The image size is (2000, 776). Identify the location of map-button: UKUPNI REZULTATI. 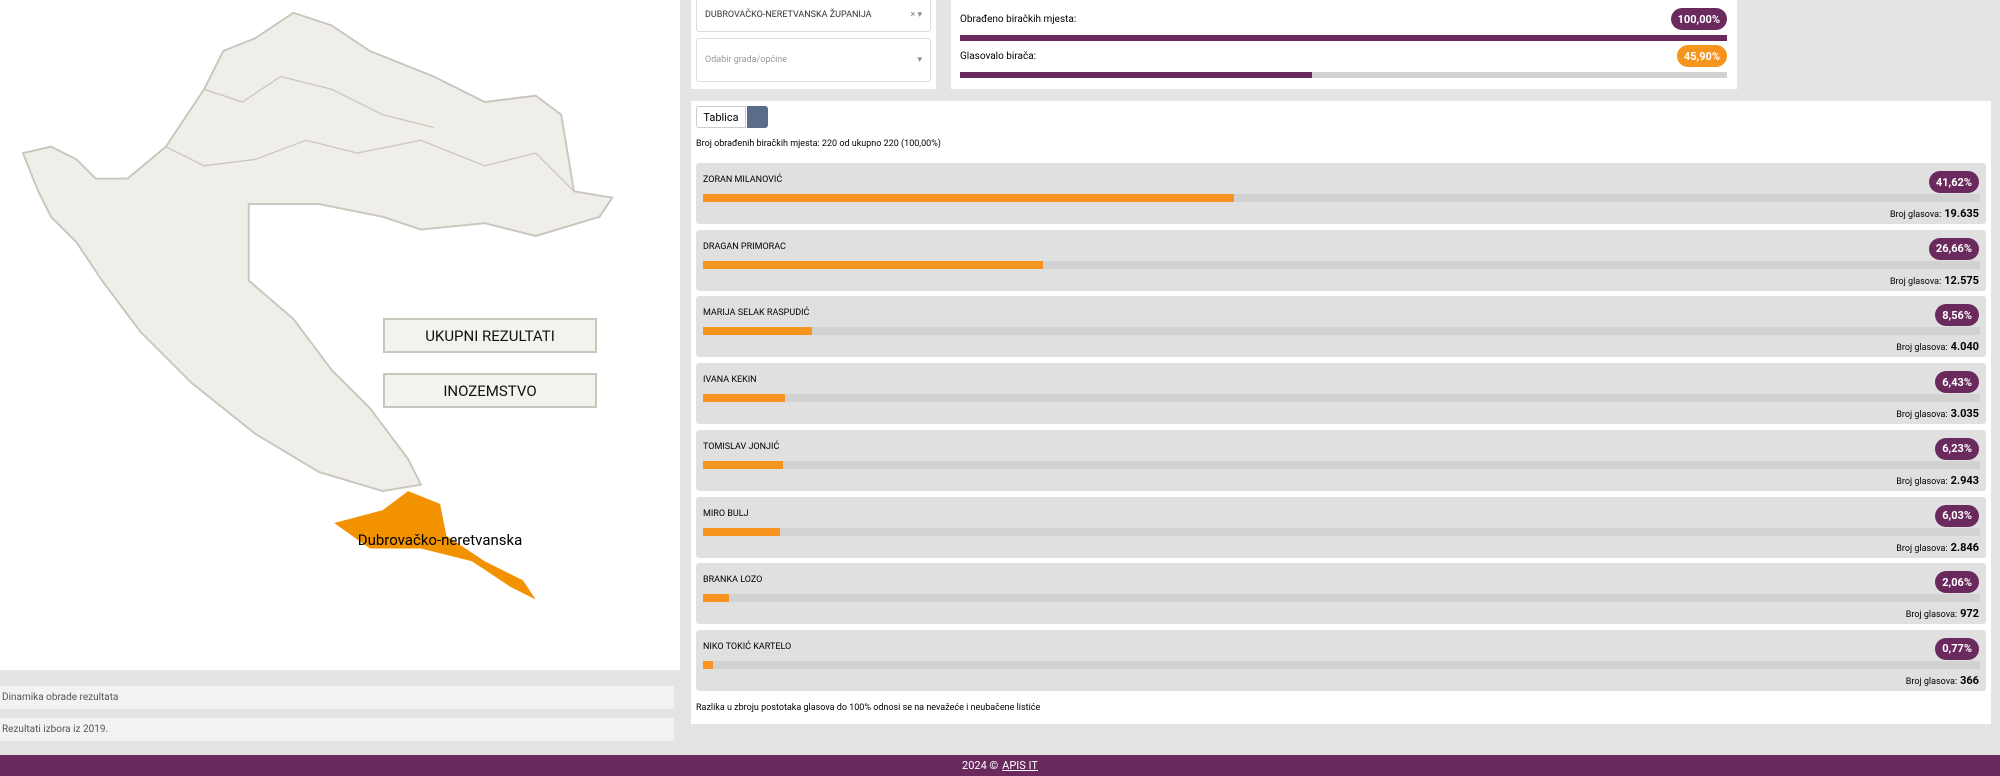
(490, 335).